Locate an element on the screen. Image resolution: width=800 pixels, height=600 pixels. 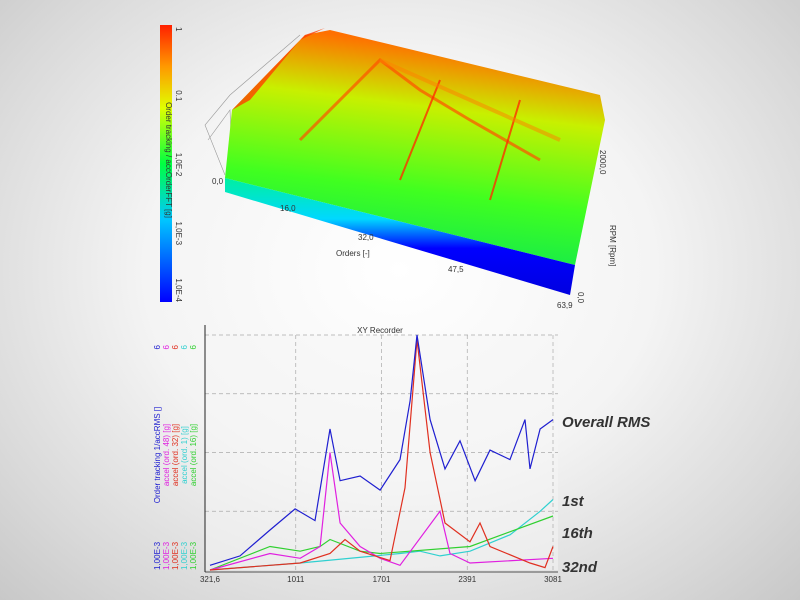
y-axis-label: accel (ord. 48) [g] is located at coordinates (166, 455).